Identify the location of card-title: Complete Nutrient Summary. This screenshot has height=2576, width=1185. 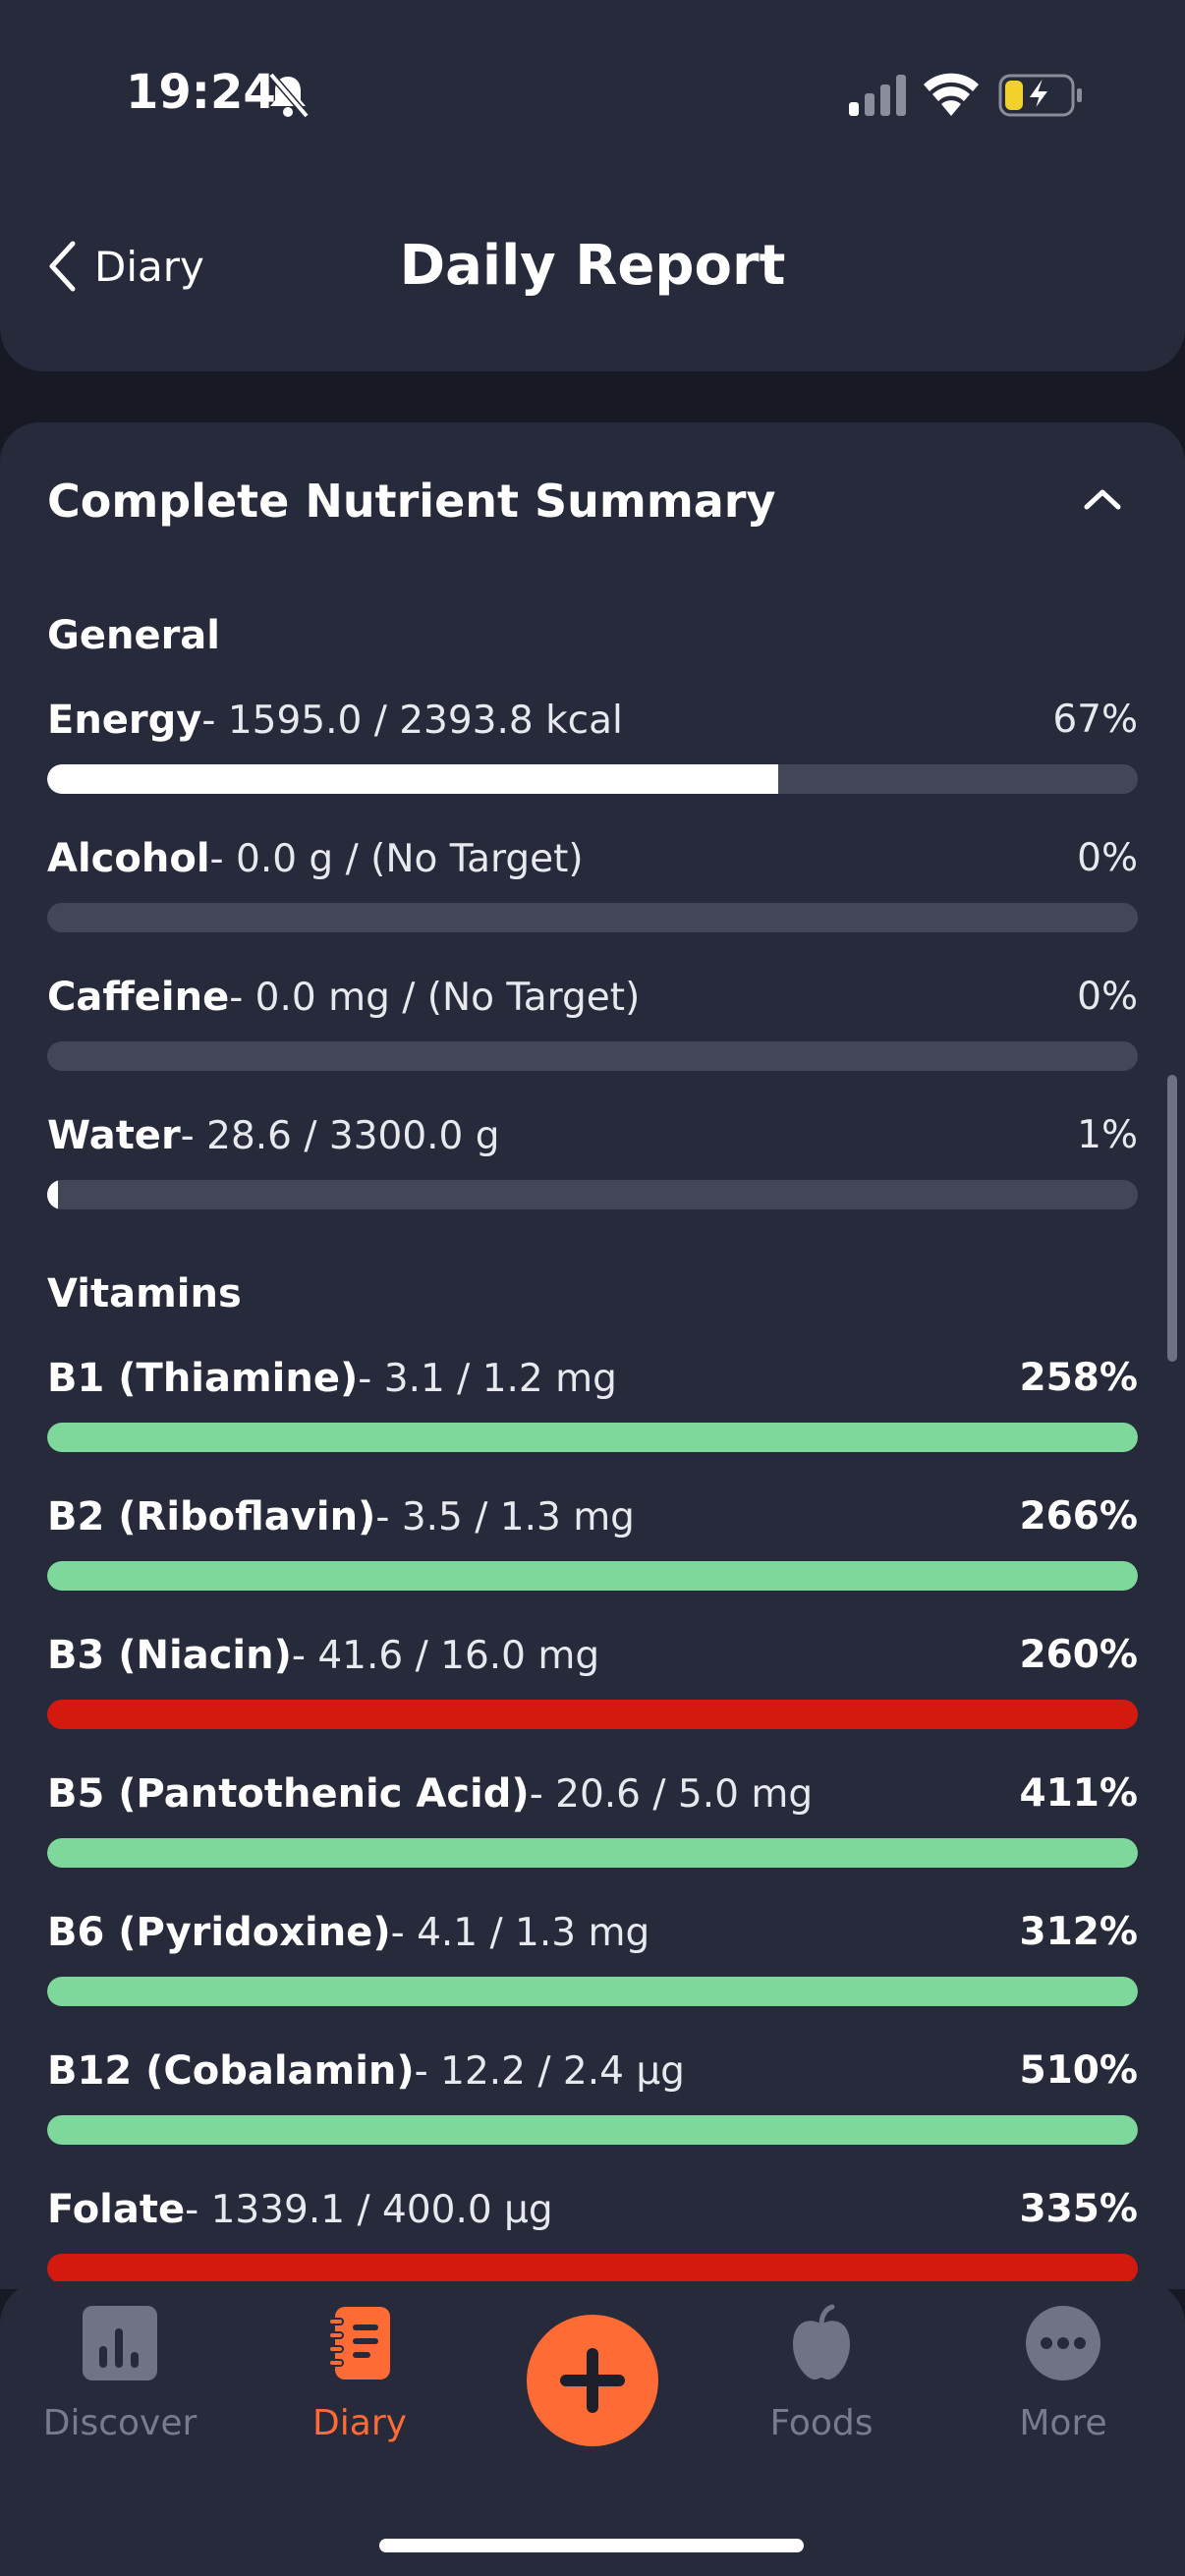
(412, 501).